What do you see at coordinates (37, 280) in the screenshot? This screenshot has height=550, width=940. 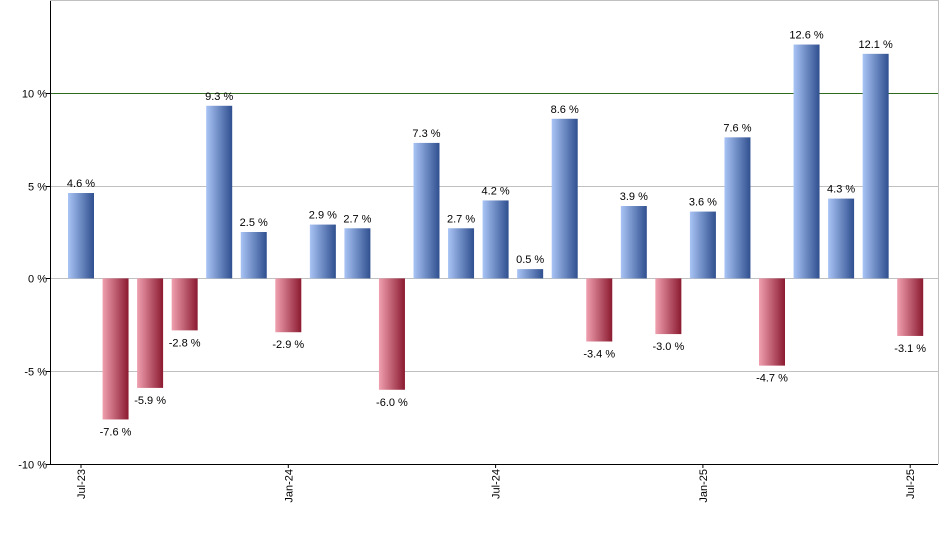 I see `y-tick-label: 0 %` at bounding box center [37, 280].